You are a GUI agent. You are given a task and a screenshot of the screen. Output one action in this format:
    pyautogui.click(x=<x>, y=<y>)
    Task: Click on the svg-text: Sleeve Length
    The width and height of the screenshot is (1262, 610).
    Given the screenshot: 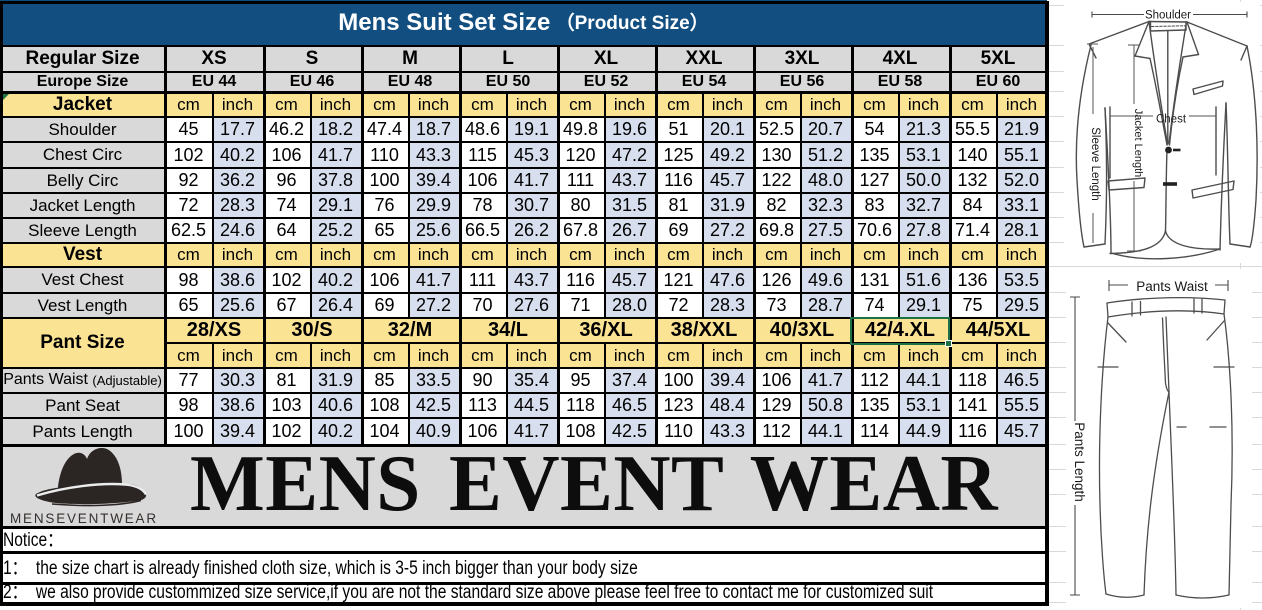 What is the action you would take?
    pyautogui.click(x=1095, y=164)
    